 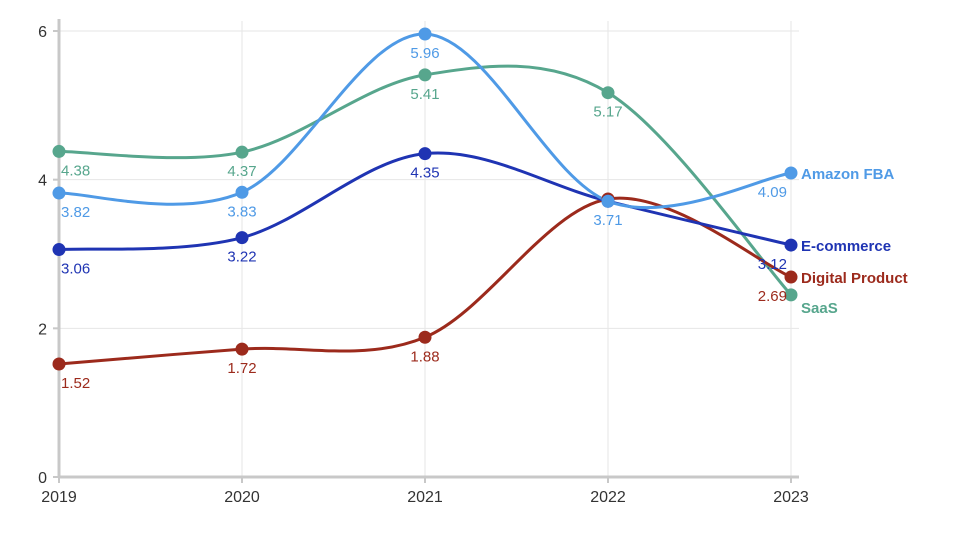 What do you see at coordinates (846, 246) in the screenshot?
I see `series-name-label: E-commerce` at bounding box center [846, 246].